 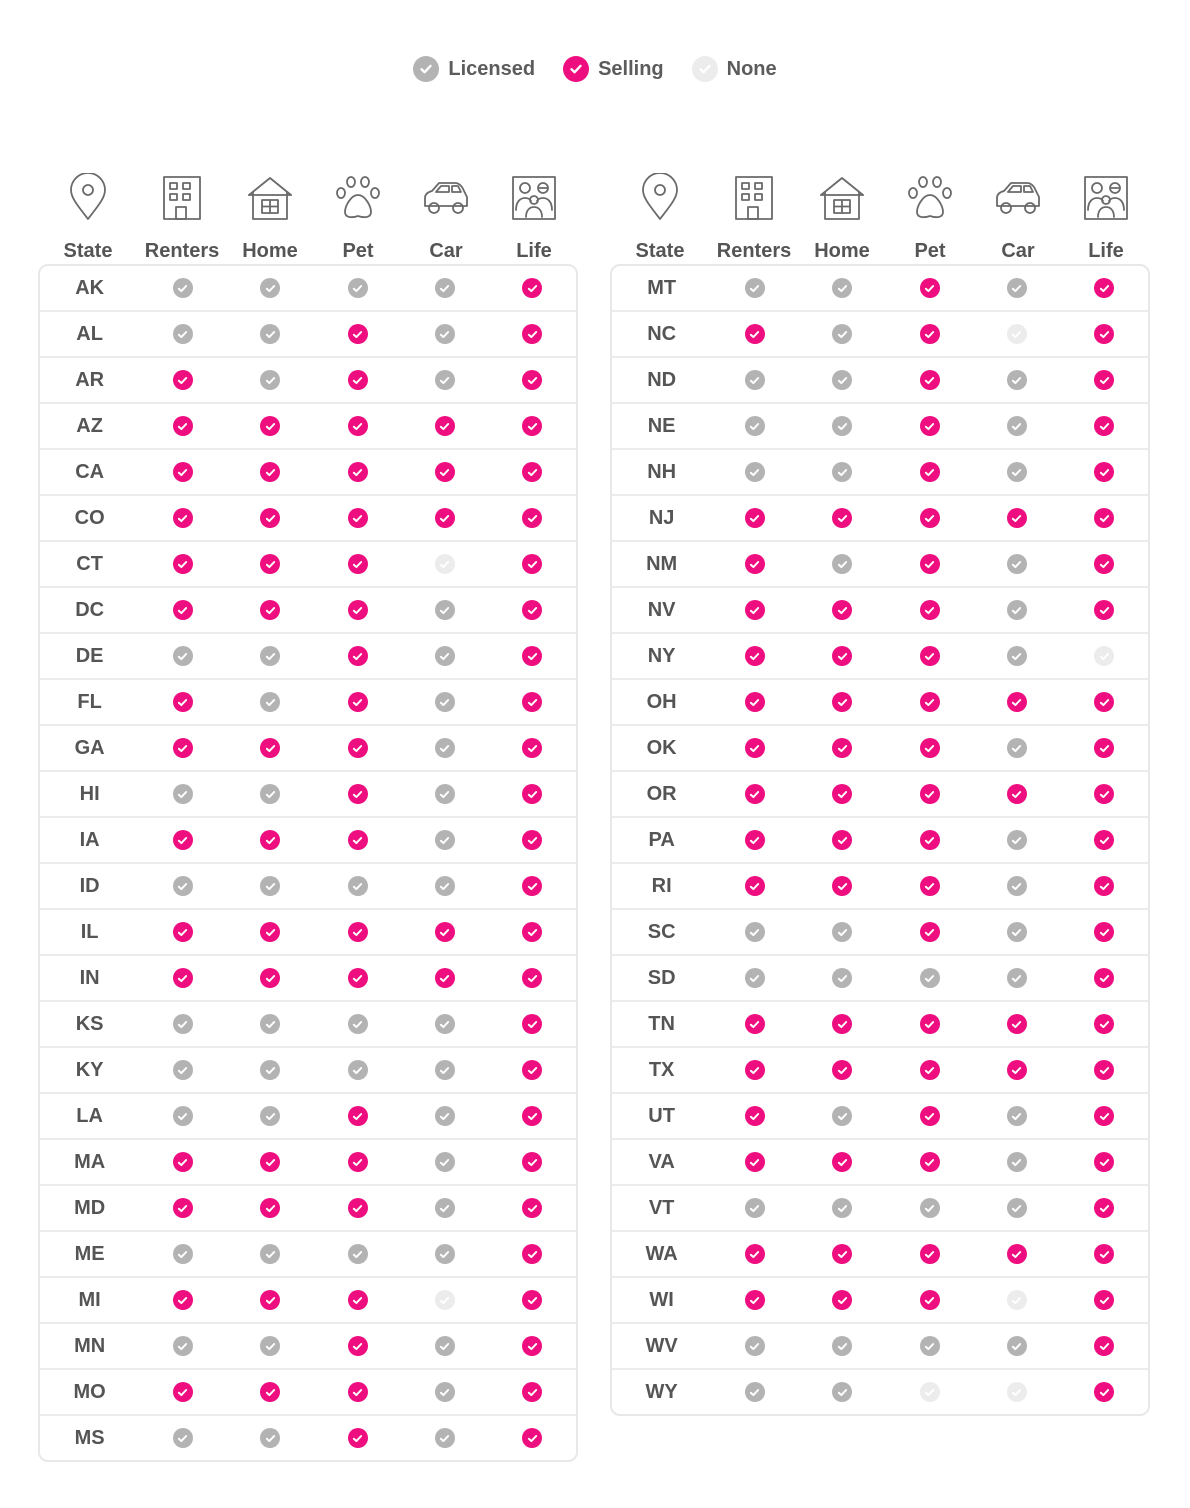 I want to click on legend-label: None, so click(x=751, y=68).